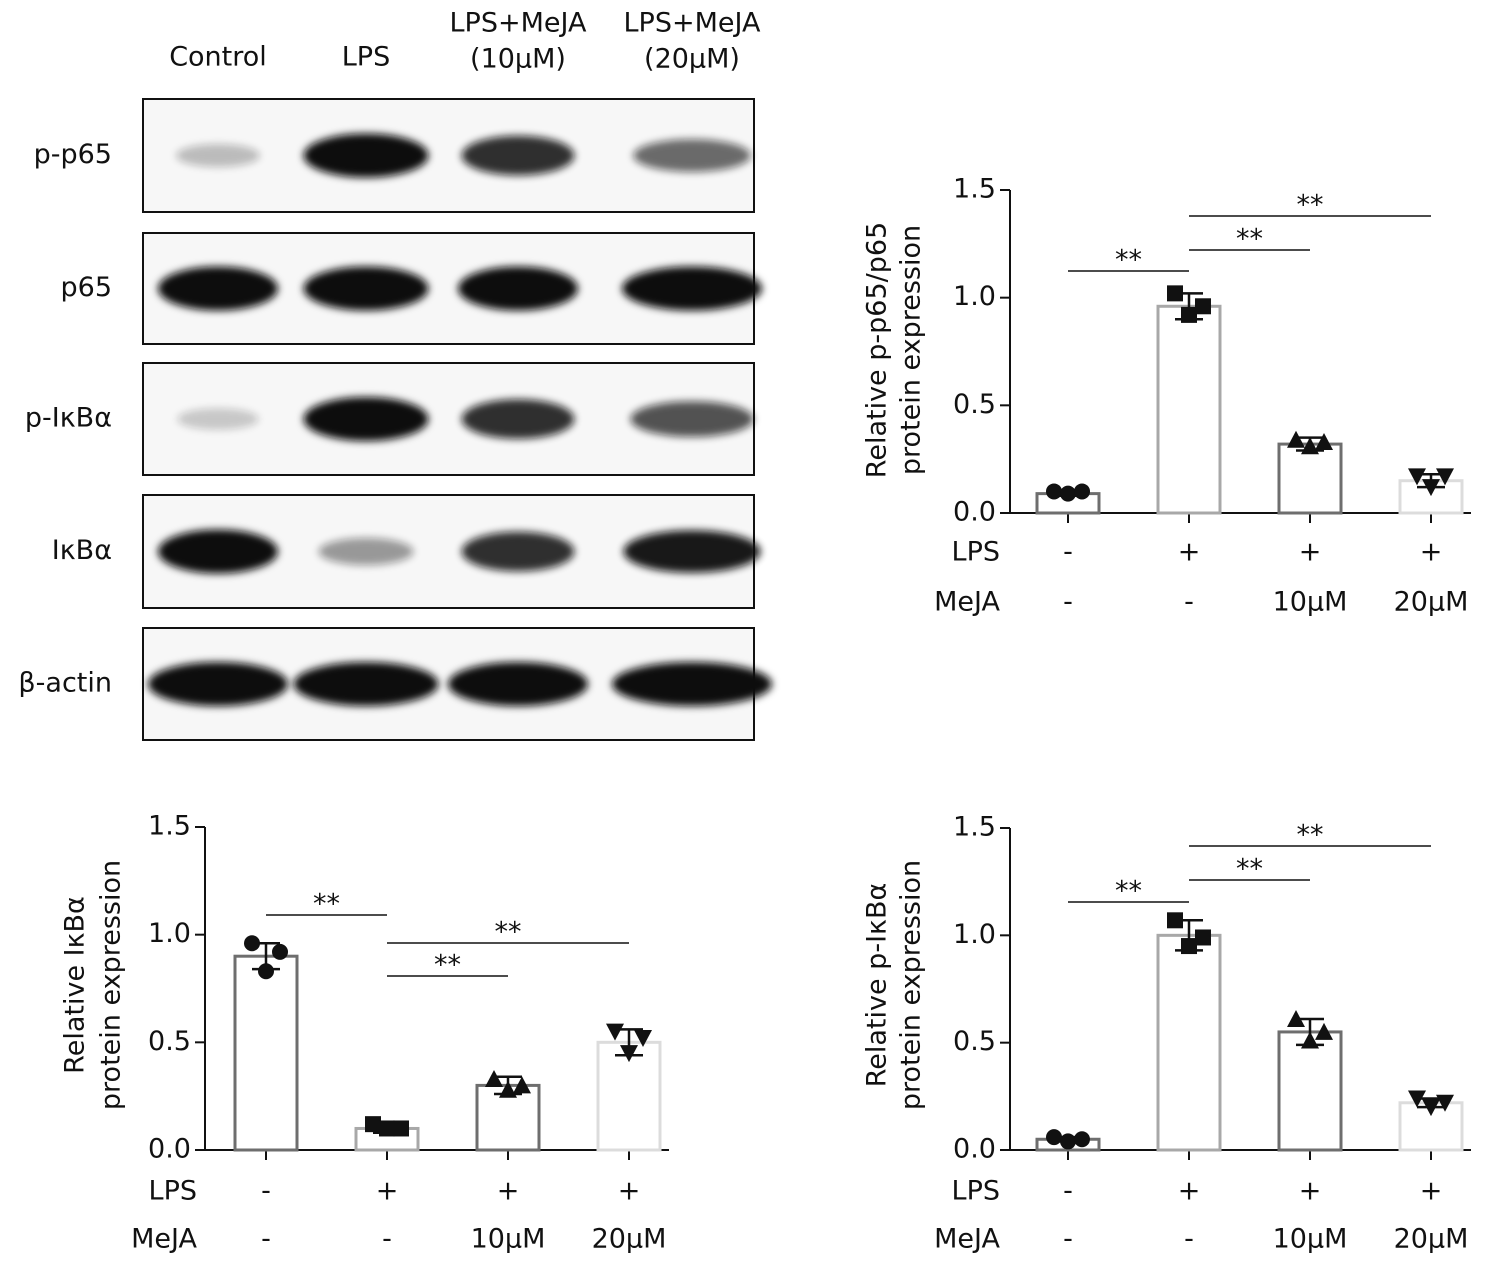  I want to click on lane-label: (20μM), so click(692, 59).